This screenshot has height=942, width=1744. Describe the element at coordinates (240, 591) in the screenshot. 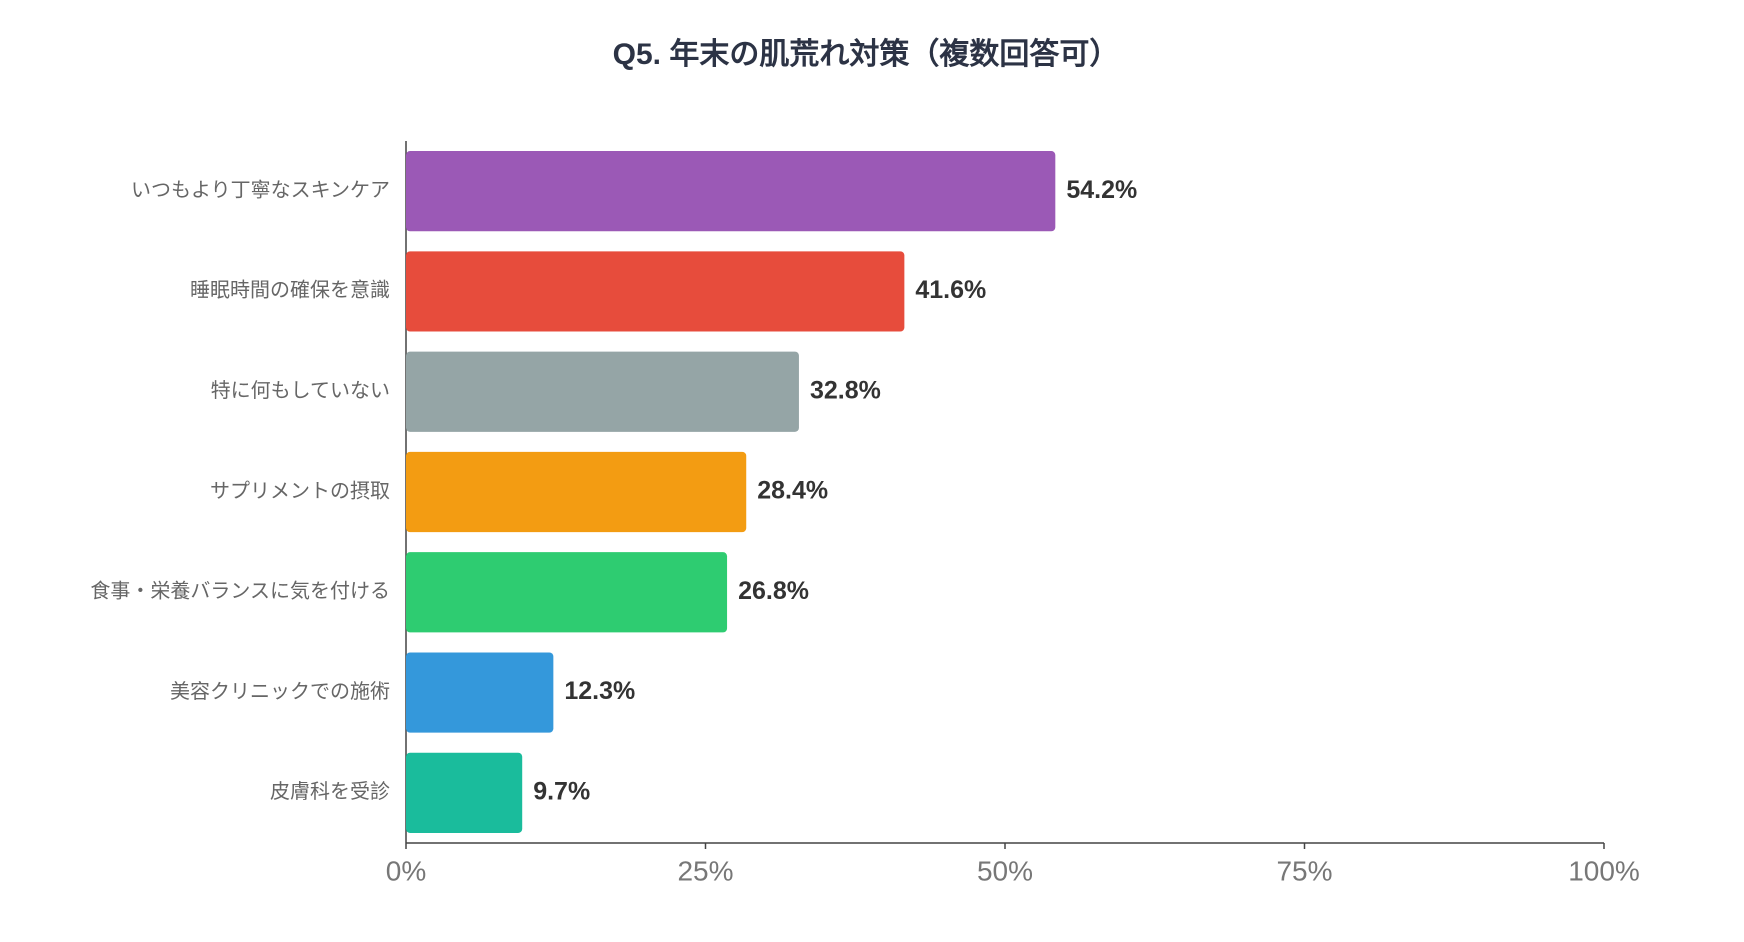

I see `y-tick-label: 食事・栄養バランスに気を付ける` at that location.